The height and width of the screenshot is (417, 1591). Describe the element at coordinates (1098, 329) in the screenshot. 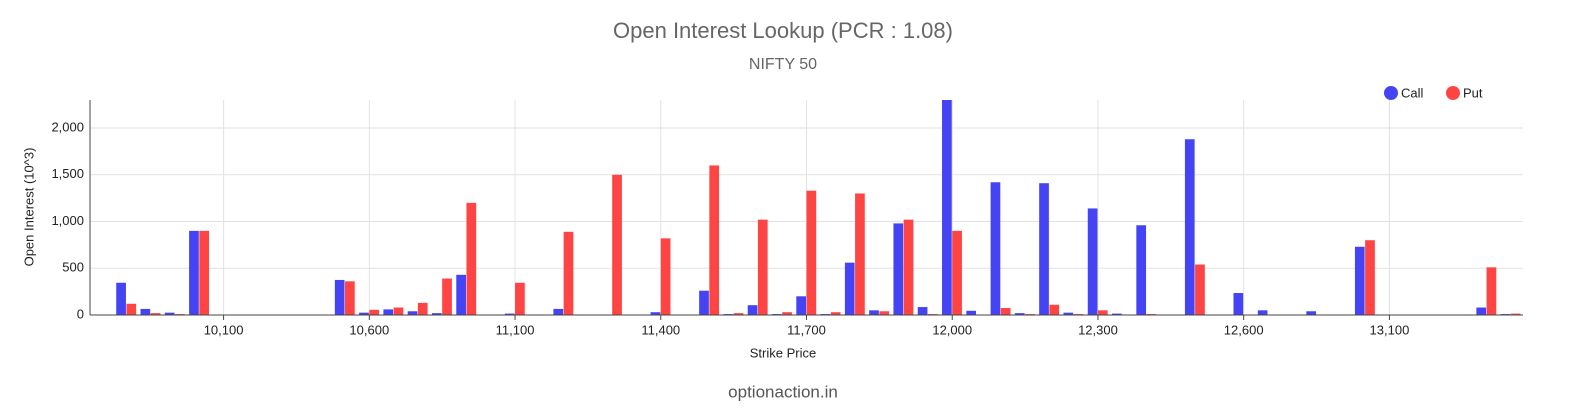

I see `x-tick-label: 12,300` at that location.